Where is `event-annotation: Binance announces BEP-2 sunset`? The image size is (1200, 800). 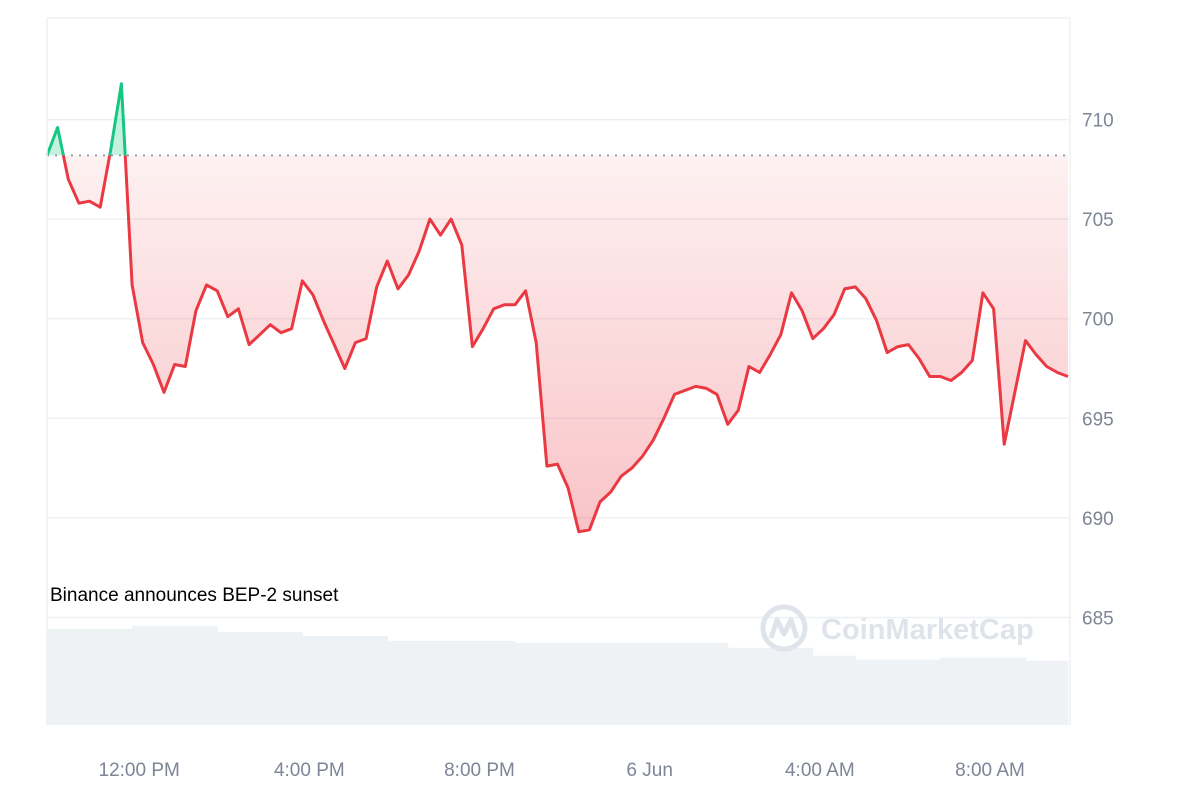
event-annotation: Binance announces BEP-2 sunset is located at coordinates (194, 595).